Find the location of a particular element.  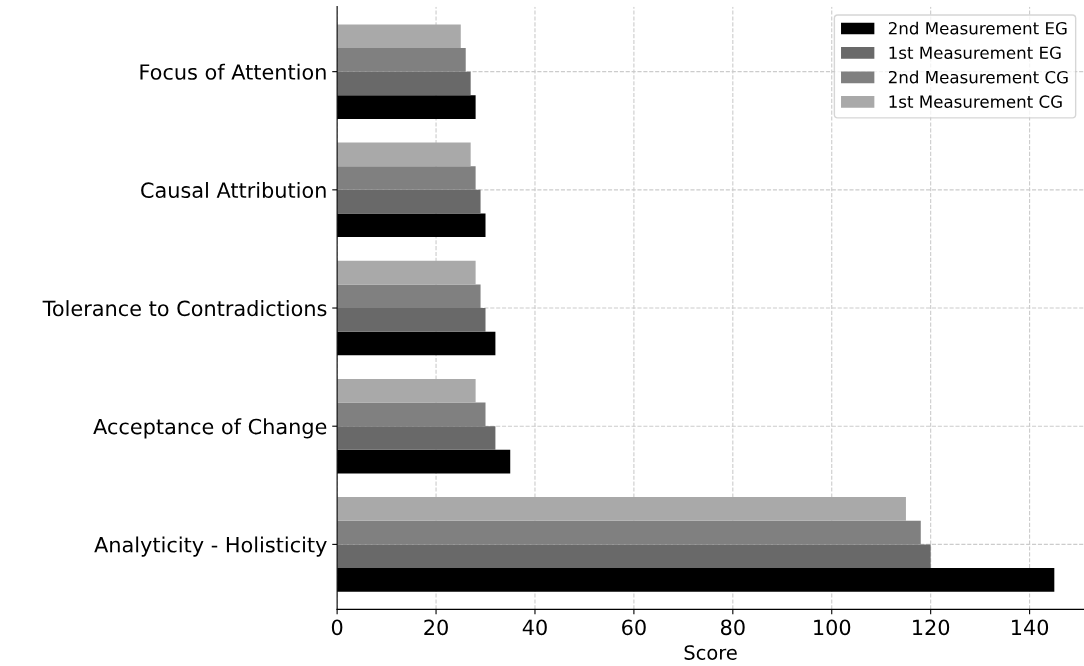

y-tick-label: Tolerance to Contradictions is located at coordinates (184, 308).